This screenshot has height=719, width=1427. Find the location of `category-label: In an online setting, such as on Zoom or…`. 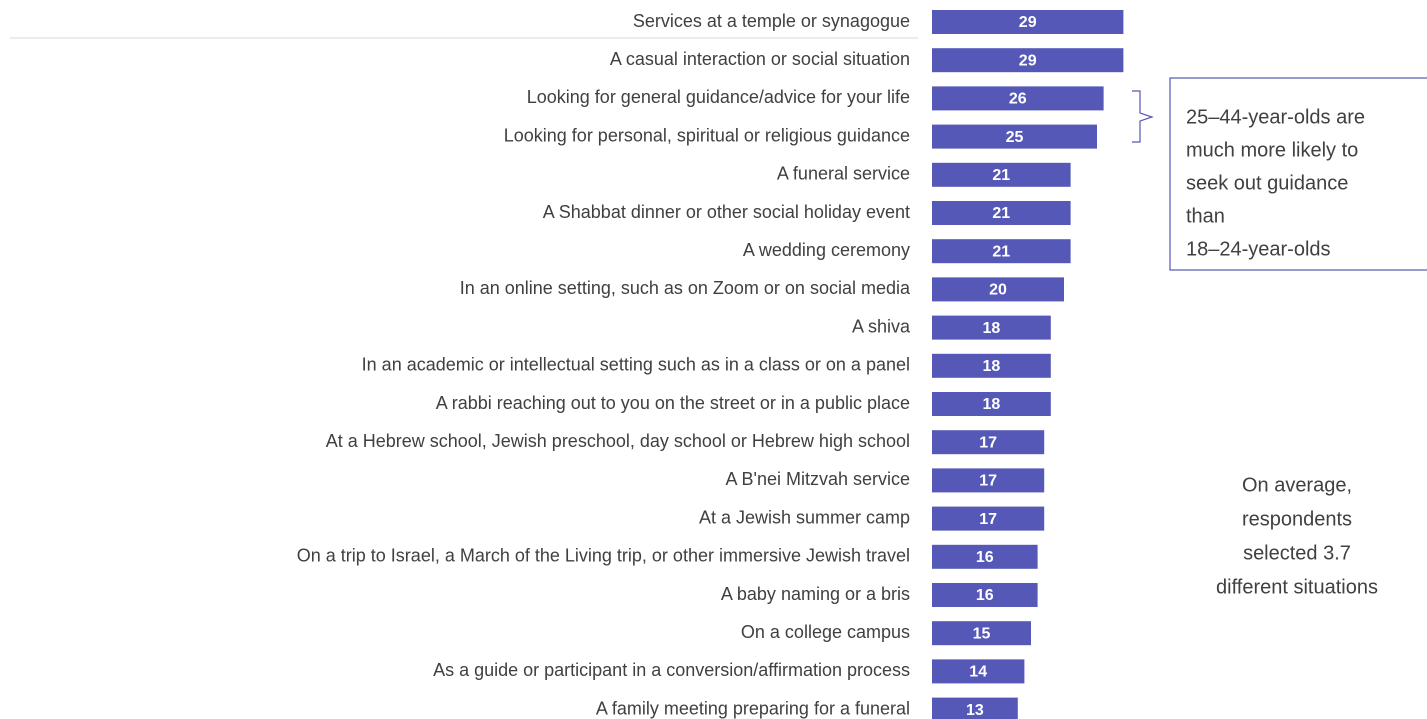

category-label: In an online setting, such as on Zoom or… is located at coordinates (685, 288).